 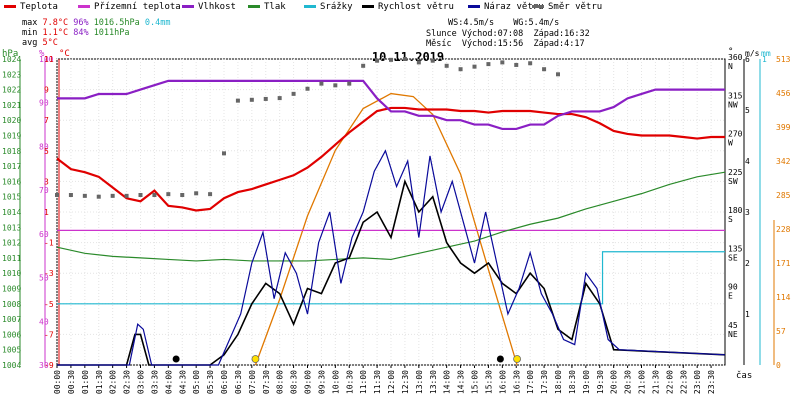 What do you see at coordinates (71, 382) in the screenshot?
I see `x-tick-label: 00:30` at bounding box center [71, 382].